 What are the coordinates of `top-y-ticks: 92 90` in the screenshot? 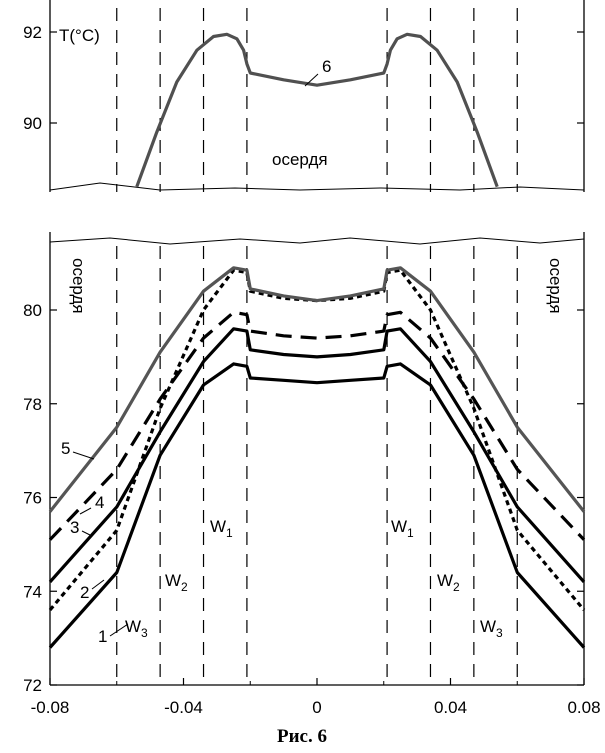 It's located at (303, 78).